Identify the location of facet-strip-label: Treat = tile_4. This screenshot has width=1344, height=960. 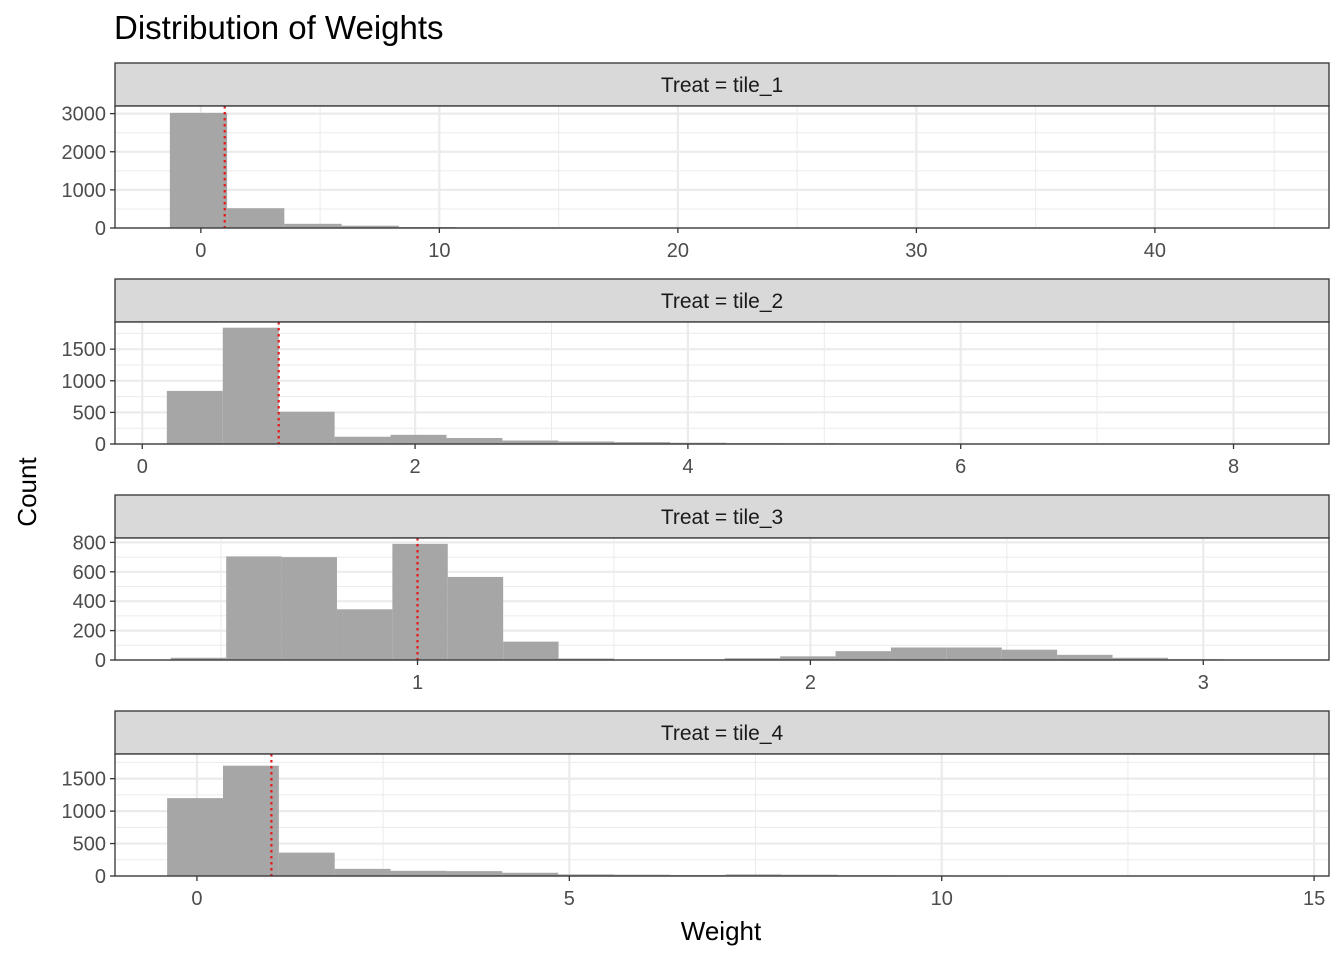
(722, 733).